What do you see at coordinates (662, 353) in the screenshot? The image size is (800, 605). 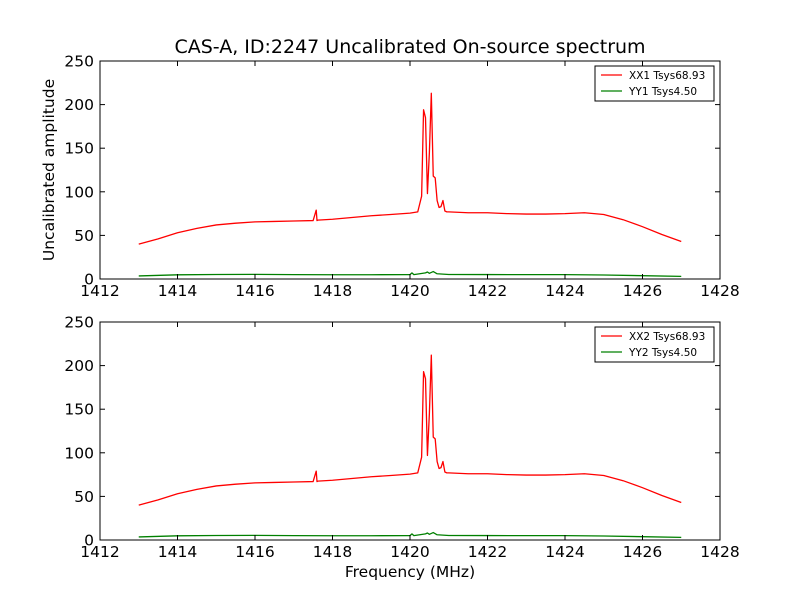 I see `legend-label: YY2 Tsys4.50` at bounding box center [662, 353].